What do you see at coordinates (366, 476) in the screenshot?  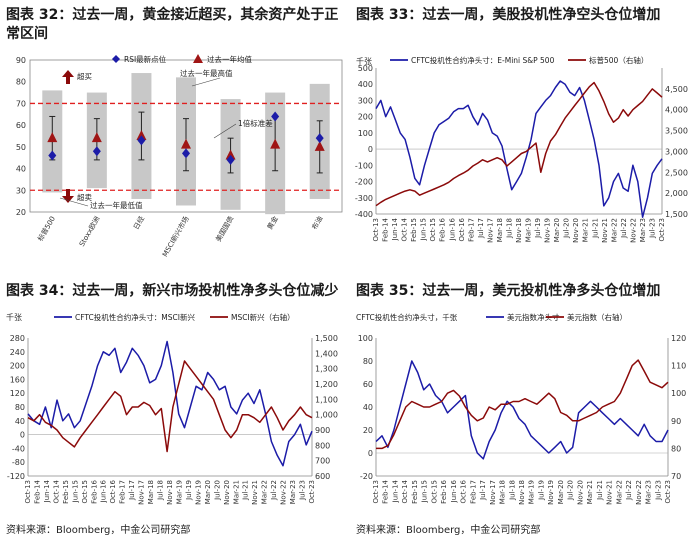 I see `y-left-tick-label: -20` at bounding box center [366, 476].